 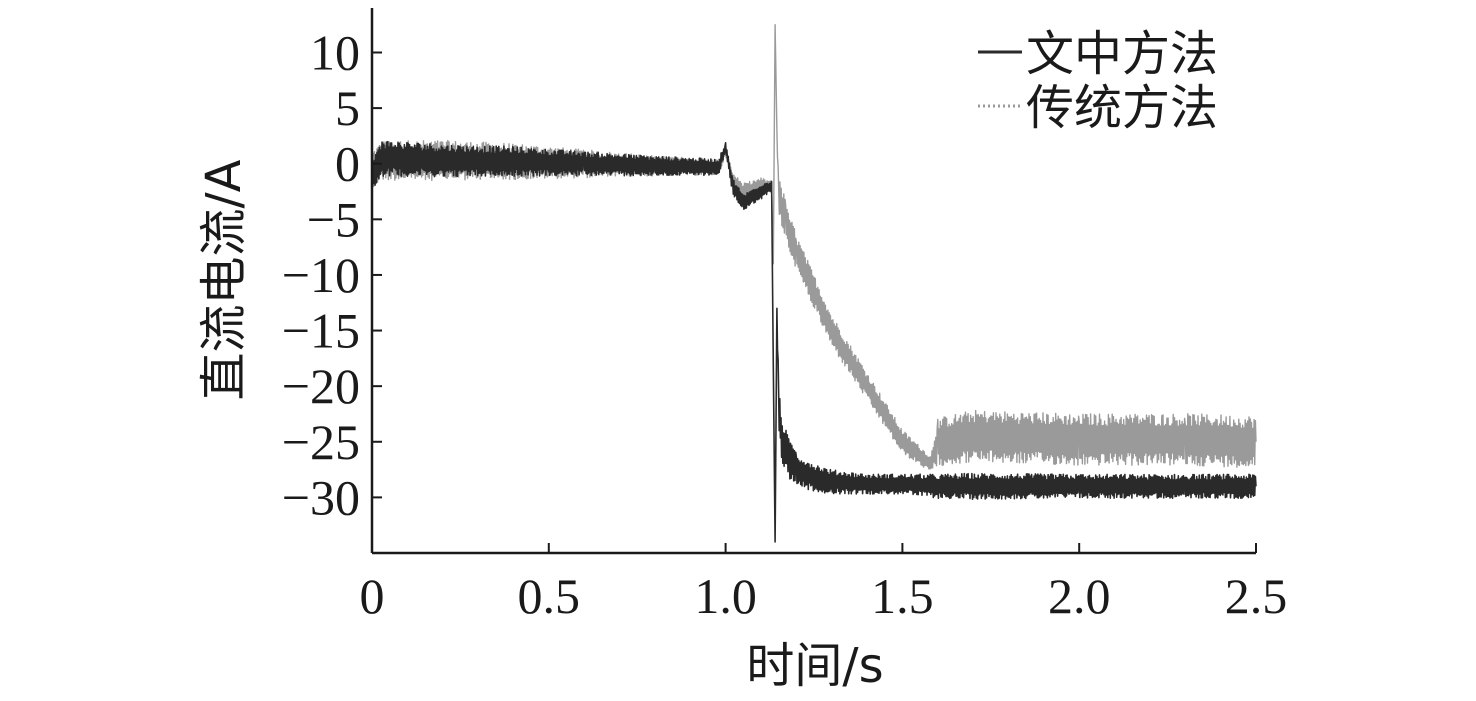 I want to click on x-axis-ticks: 0 0.5 1.0 1.5 2.0 2.5, so click(x=824, y=583).